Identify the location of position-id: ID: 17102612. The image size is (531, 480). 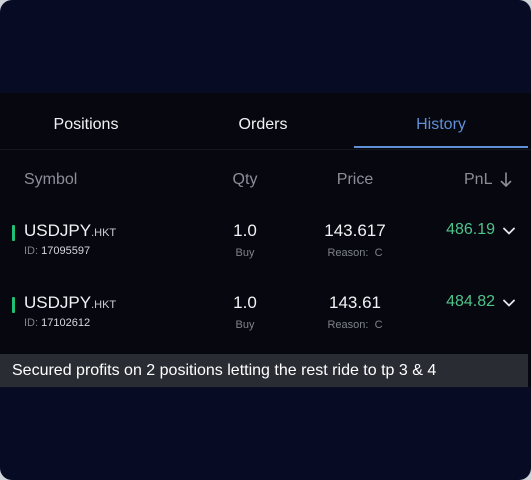
(57, 323).